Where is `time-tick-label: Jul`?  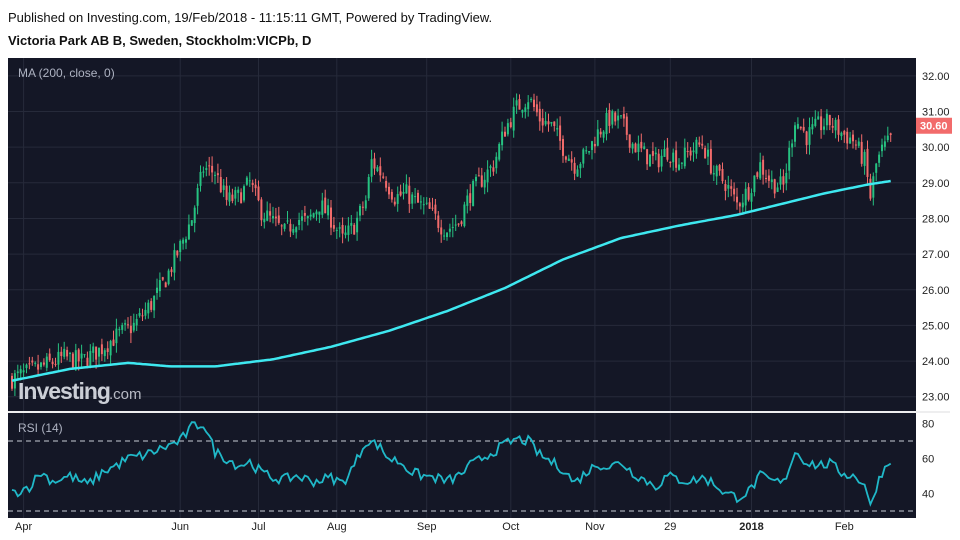 time-tick-label: Jul is located at coordinates (258, 527).